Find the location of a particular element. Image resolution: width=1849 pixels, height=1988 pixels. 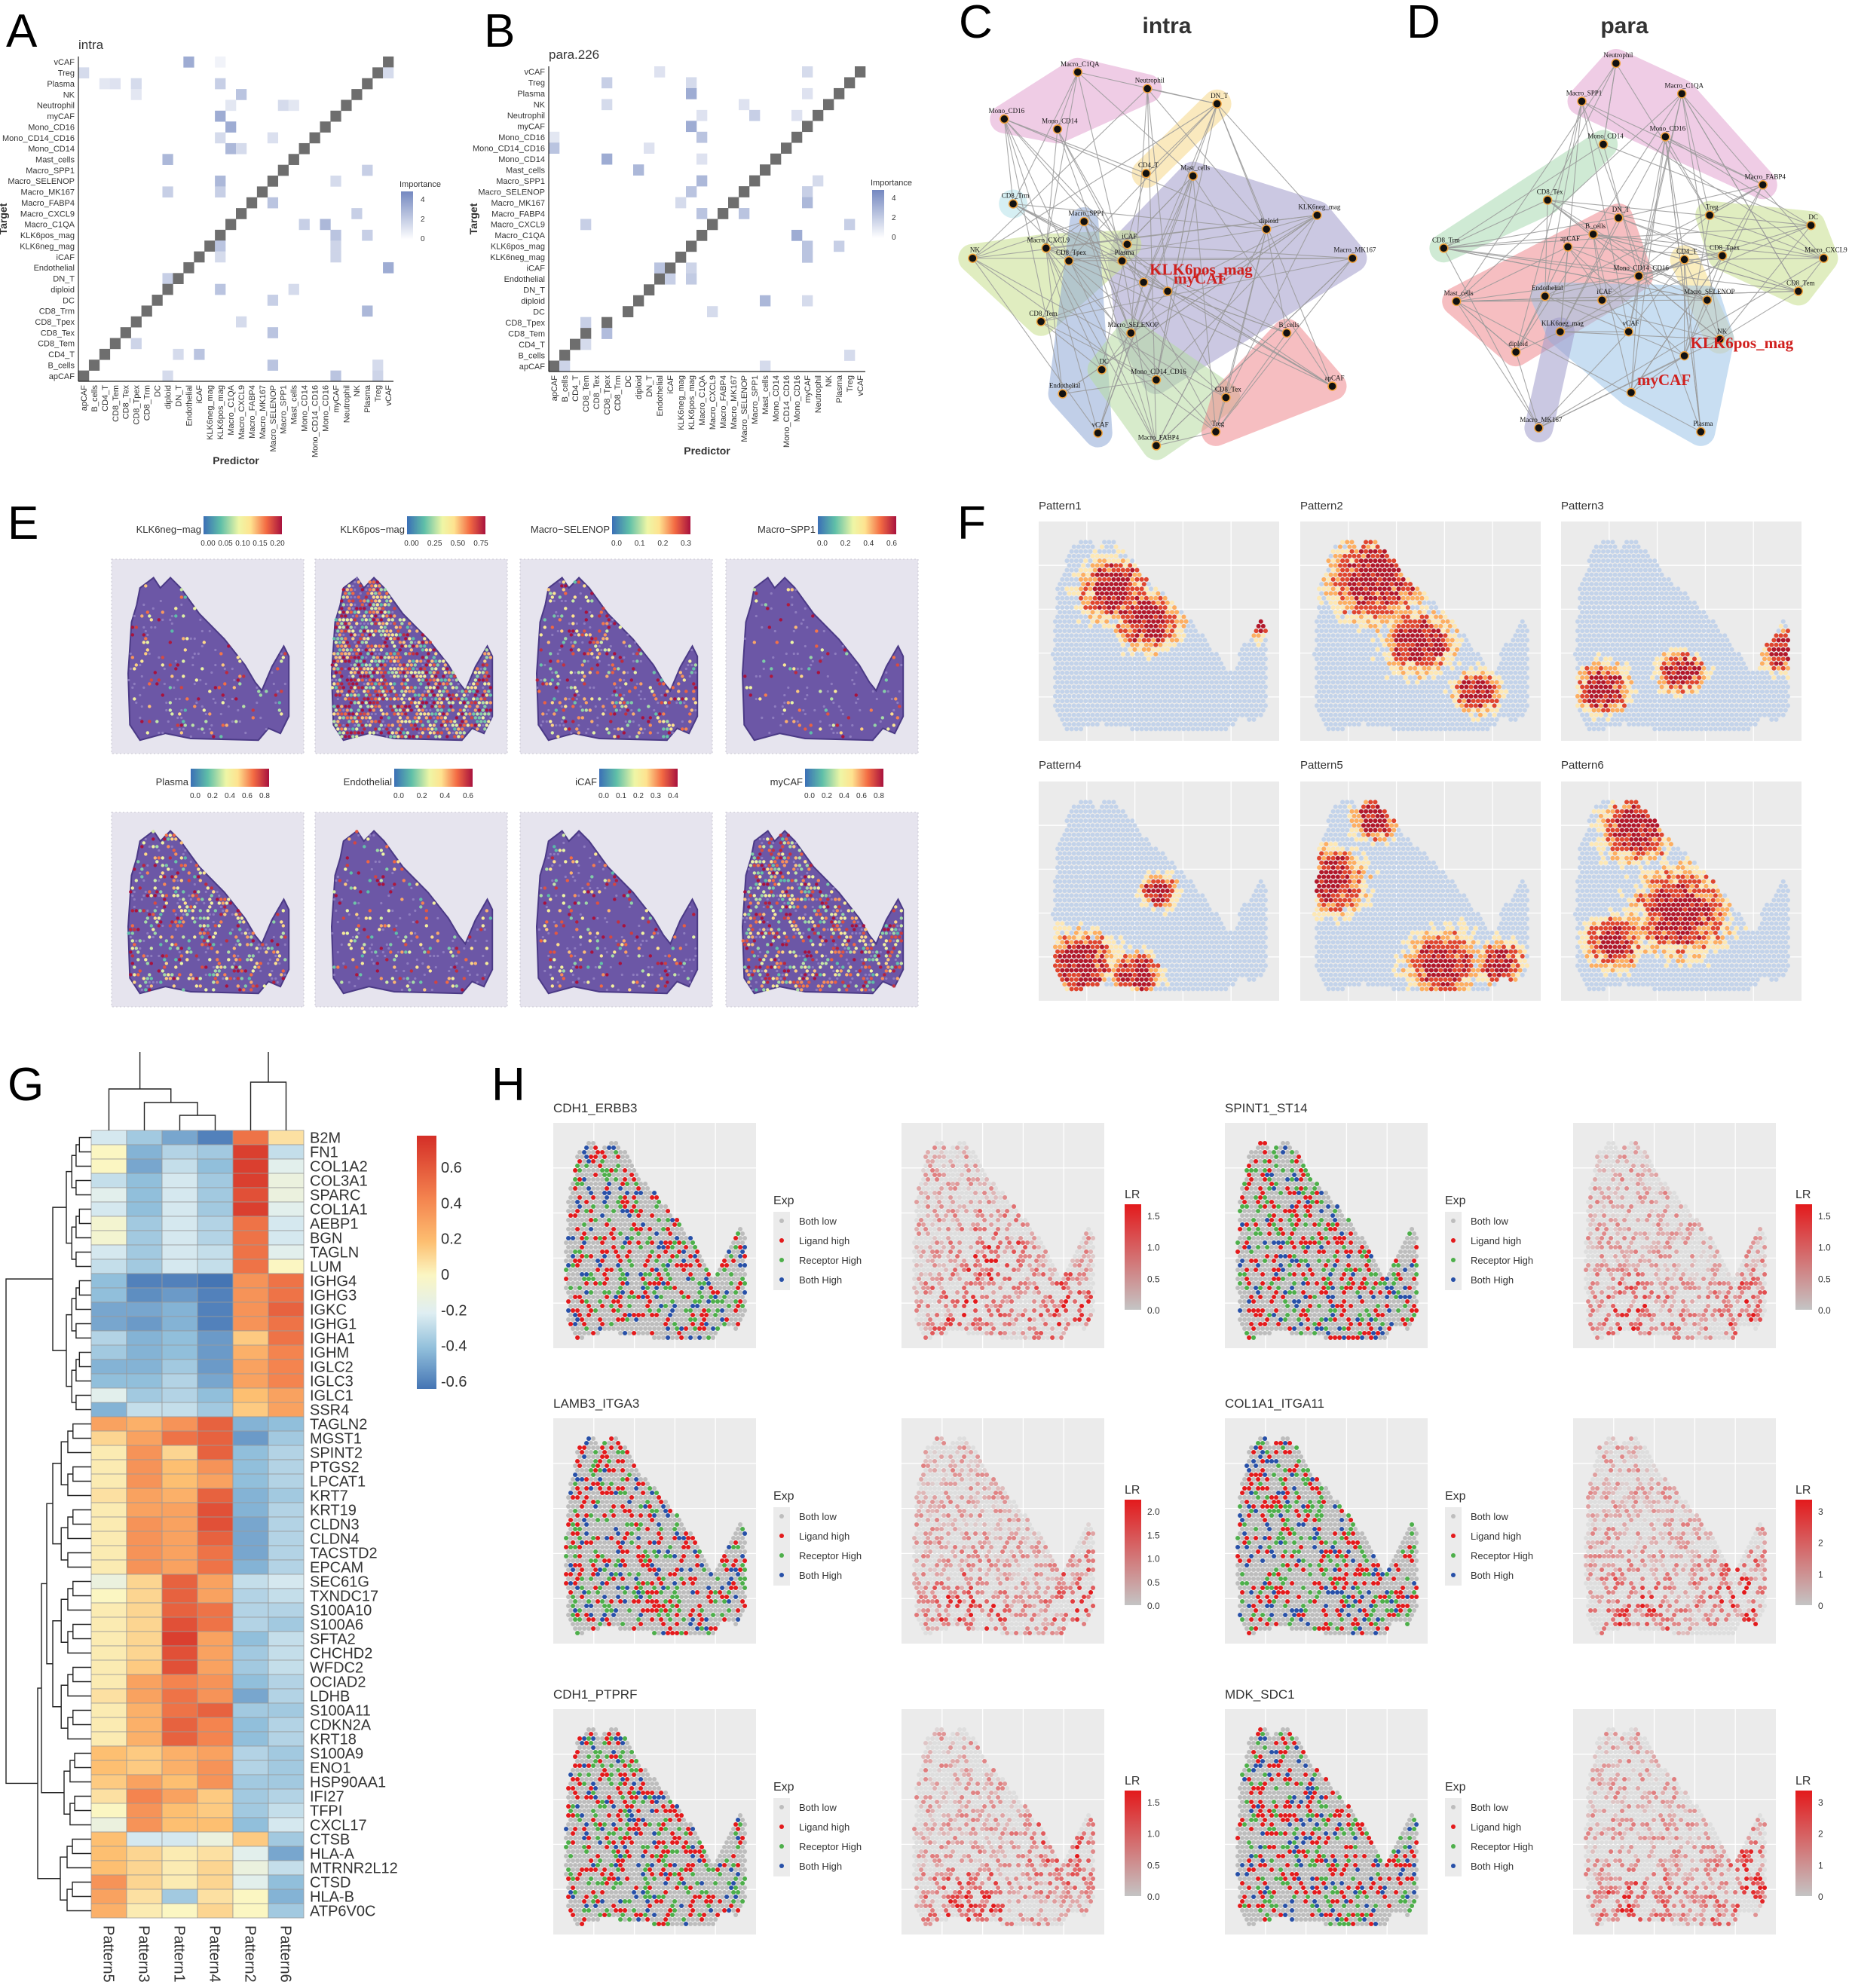

x-tick-label: DC is located at coordinates (628, 381).